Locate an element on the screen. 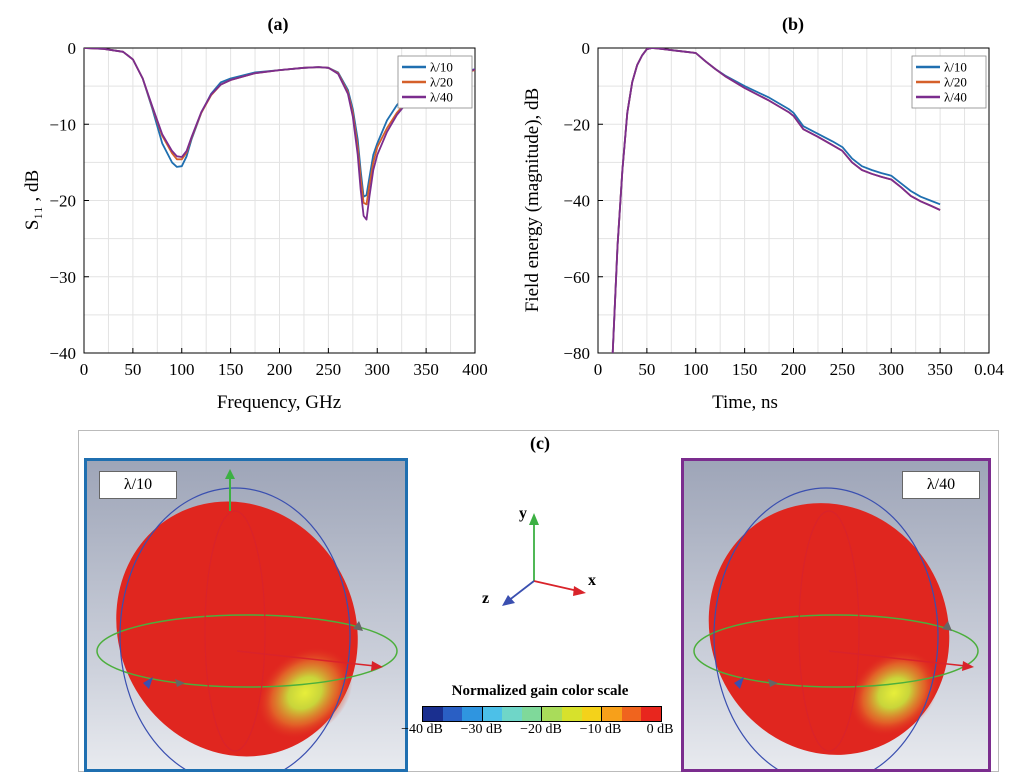 The image size is (1019, 776). x-tick-label: 150 is located at coordinates (745, 369).